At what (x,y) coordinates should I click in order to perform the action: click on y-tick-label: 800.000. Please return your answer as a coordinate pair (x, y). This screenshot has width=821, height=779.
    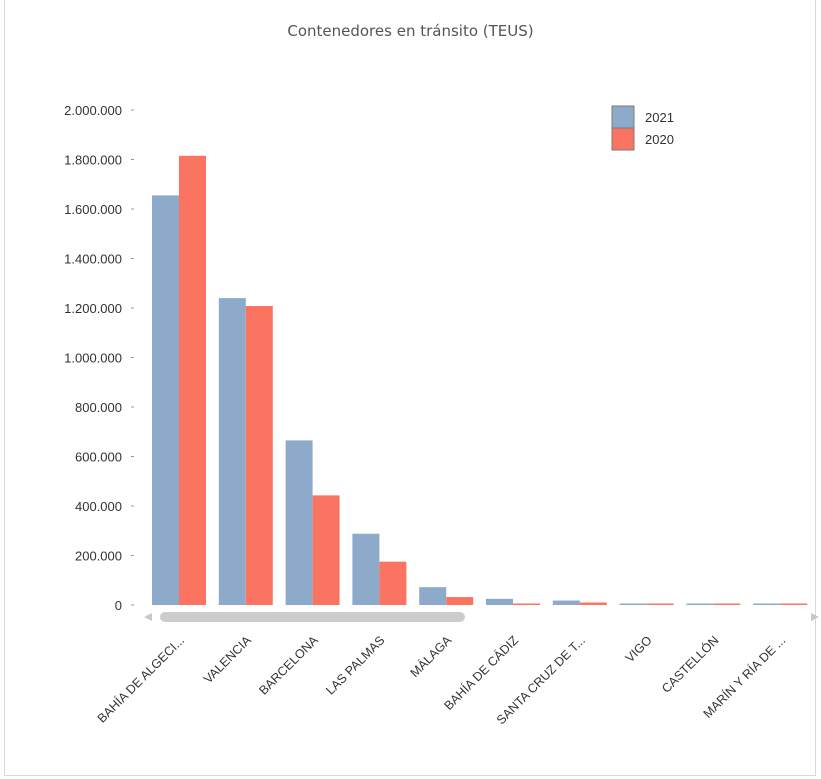
    Looking at the image, I should click on (98, 407).